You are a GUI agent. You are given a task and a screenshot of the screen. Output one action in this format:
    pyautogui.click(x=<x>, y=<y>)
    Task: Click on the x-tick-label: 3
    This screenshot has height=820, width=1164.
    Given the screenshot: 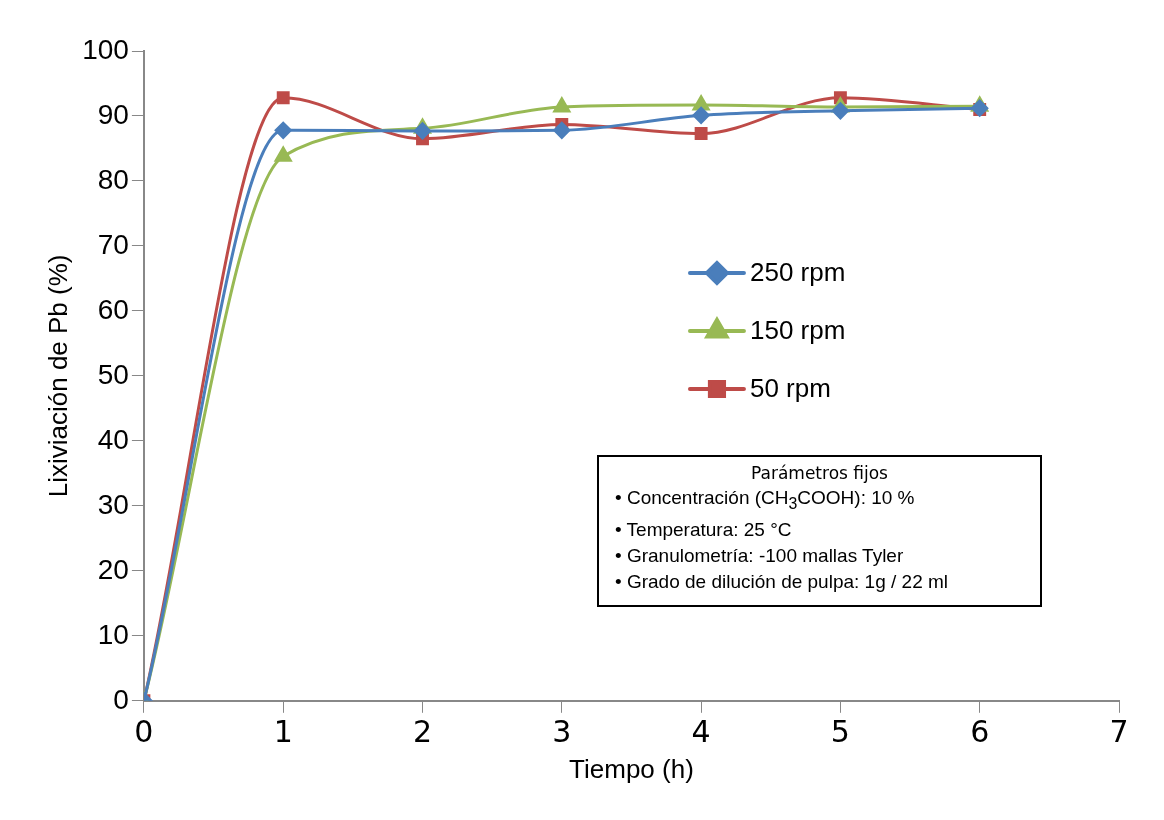 What is the action you would take?
    pyautogui.click(x=562, y=731)
    